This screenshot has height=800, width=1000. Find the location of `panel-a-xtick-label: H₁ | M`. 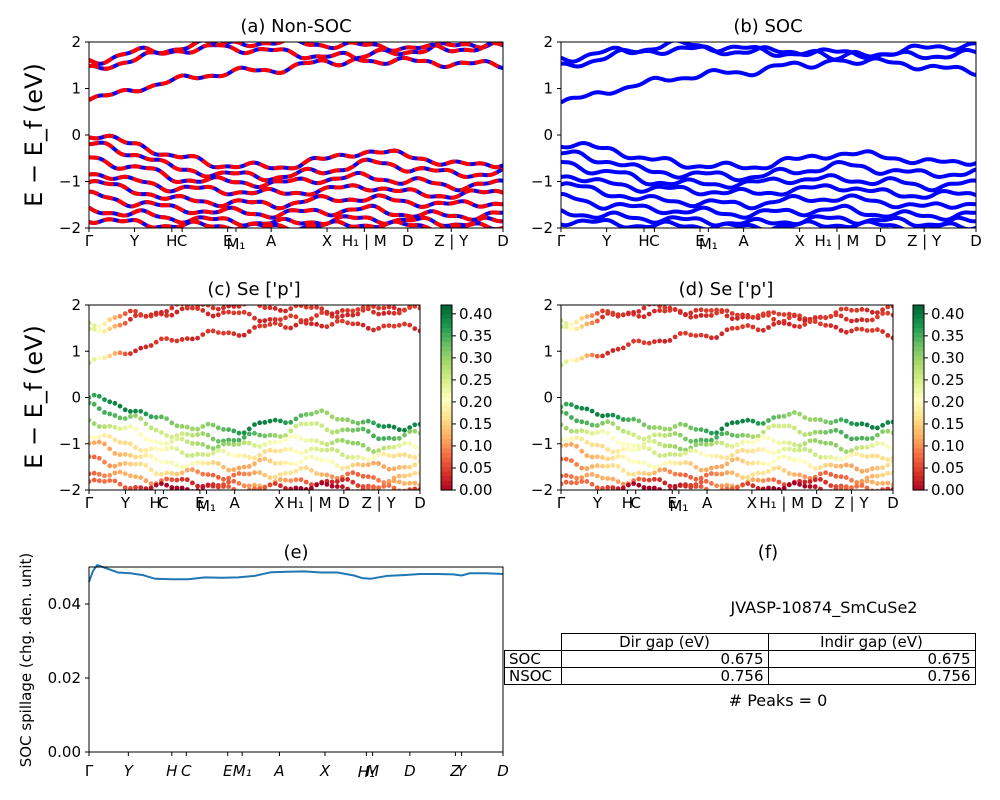

panel-a-xtick-label: H₁ | M is located at coordinates (364, 241).